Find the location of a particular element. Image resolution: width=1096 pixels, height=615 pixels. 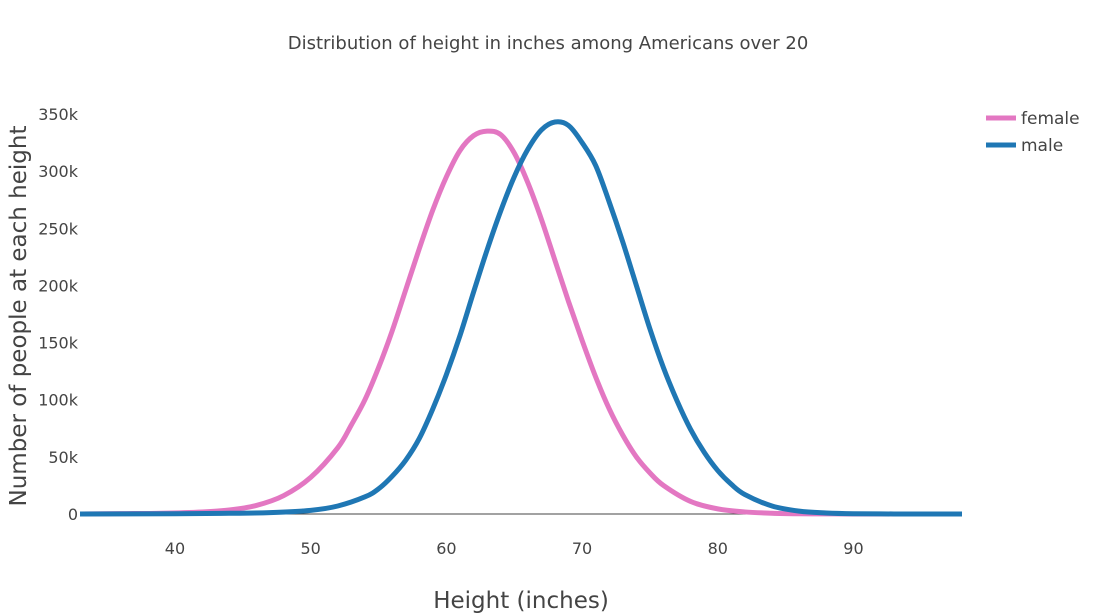

legend-item-male: male is located at coordinates (1024, 146).